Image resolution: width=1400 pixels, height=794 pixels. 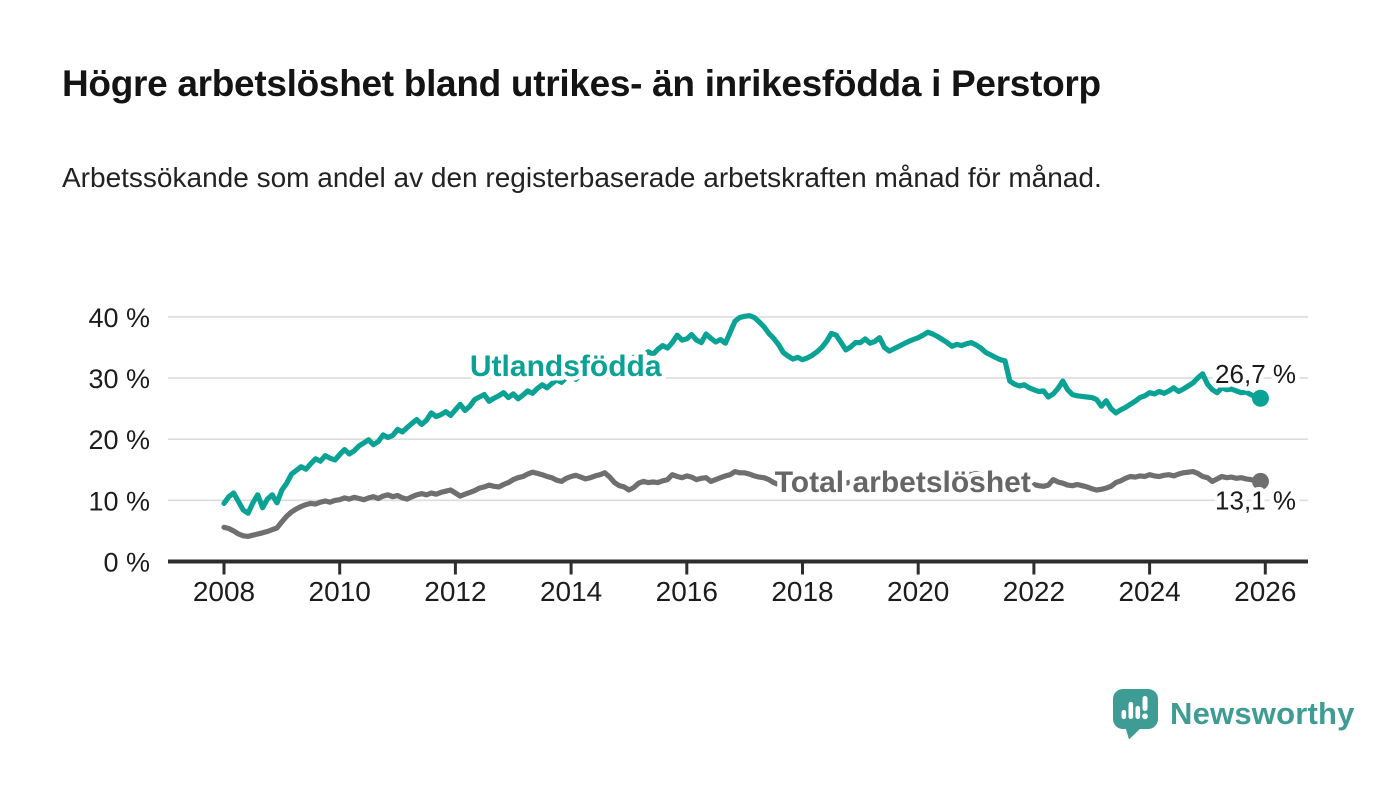 What do you see at coordinates (742, 504) in the screenshot?
I see `series-line-total` at bounding box center [742, 504].